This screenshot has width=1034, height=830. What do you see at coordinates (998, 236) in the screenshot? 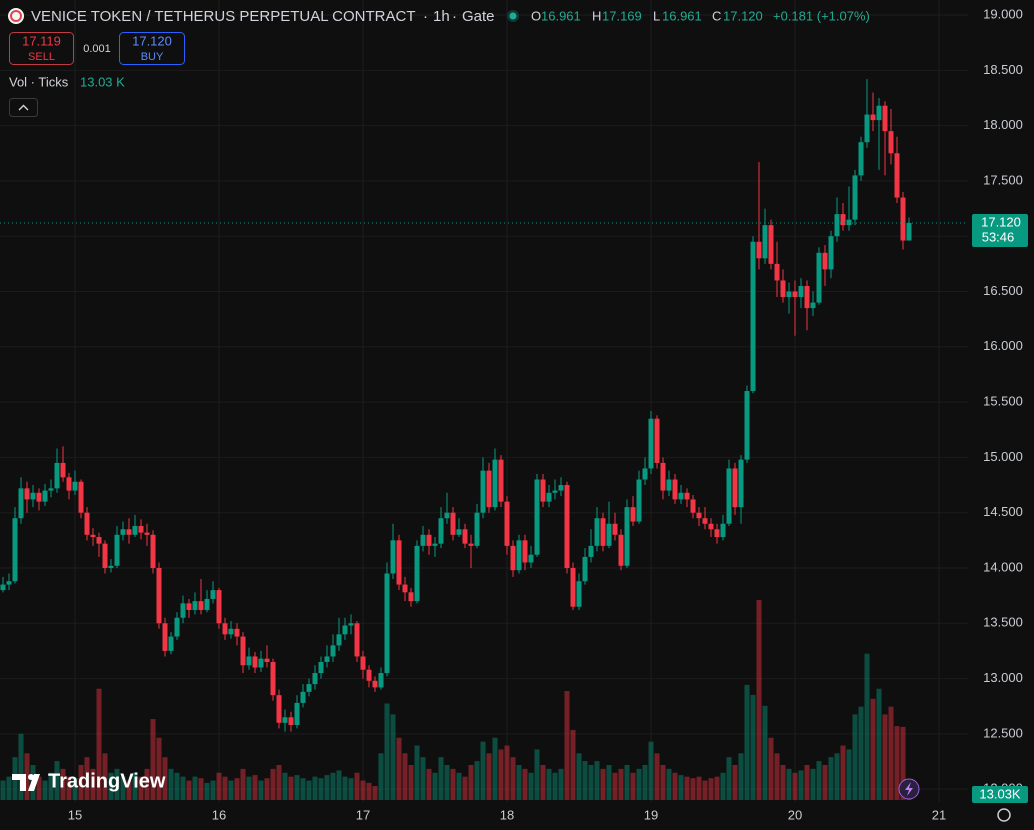
I see `countdown: 53:46` at bounding box center [998, 236].